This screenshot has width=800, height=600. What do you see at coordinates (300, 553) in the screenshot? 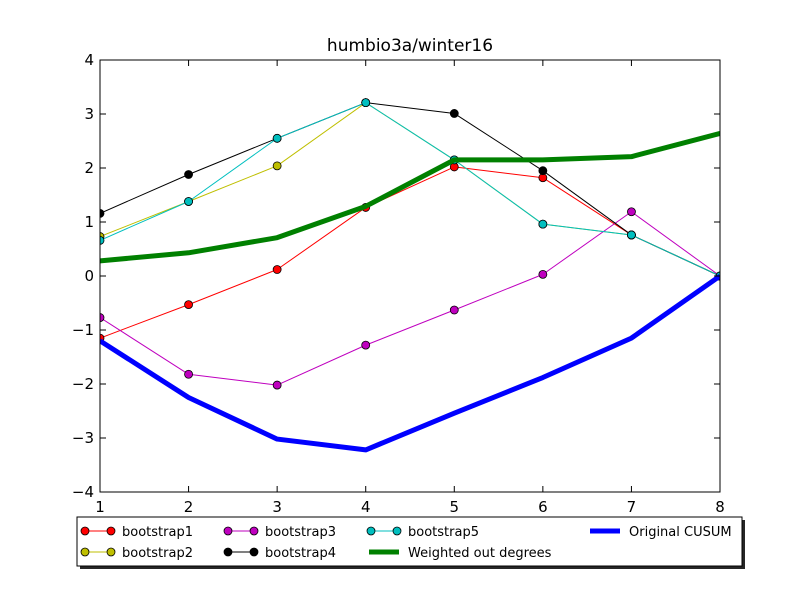
I see `legend-label-bootstrap4: bootstrap4` at bounding box center [300, 553].